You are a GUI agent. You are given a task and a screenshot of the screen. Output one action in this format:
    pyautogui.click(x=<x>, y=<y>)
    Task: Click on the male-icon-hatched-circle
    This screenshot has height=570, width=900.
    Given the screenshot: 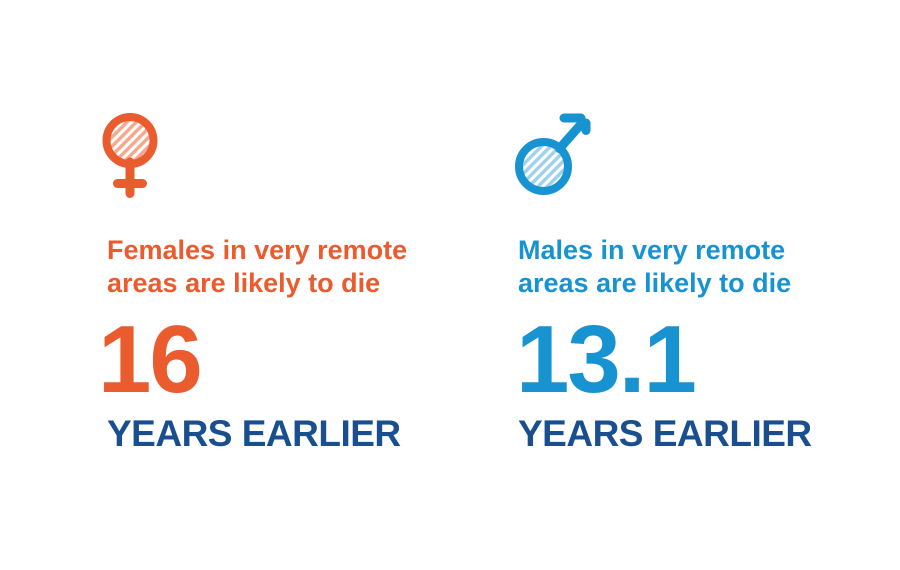 What is the action you would take?
    pyautogui.click(x=543, y=166)
    